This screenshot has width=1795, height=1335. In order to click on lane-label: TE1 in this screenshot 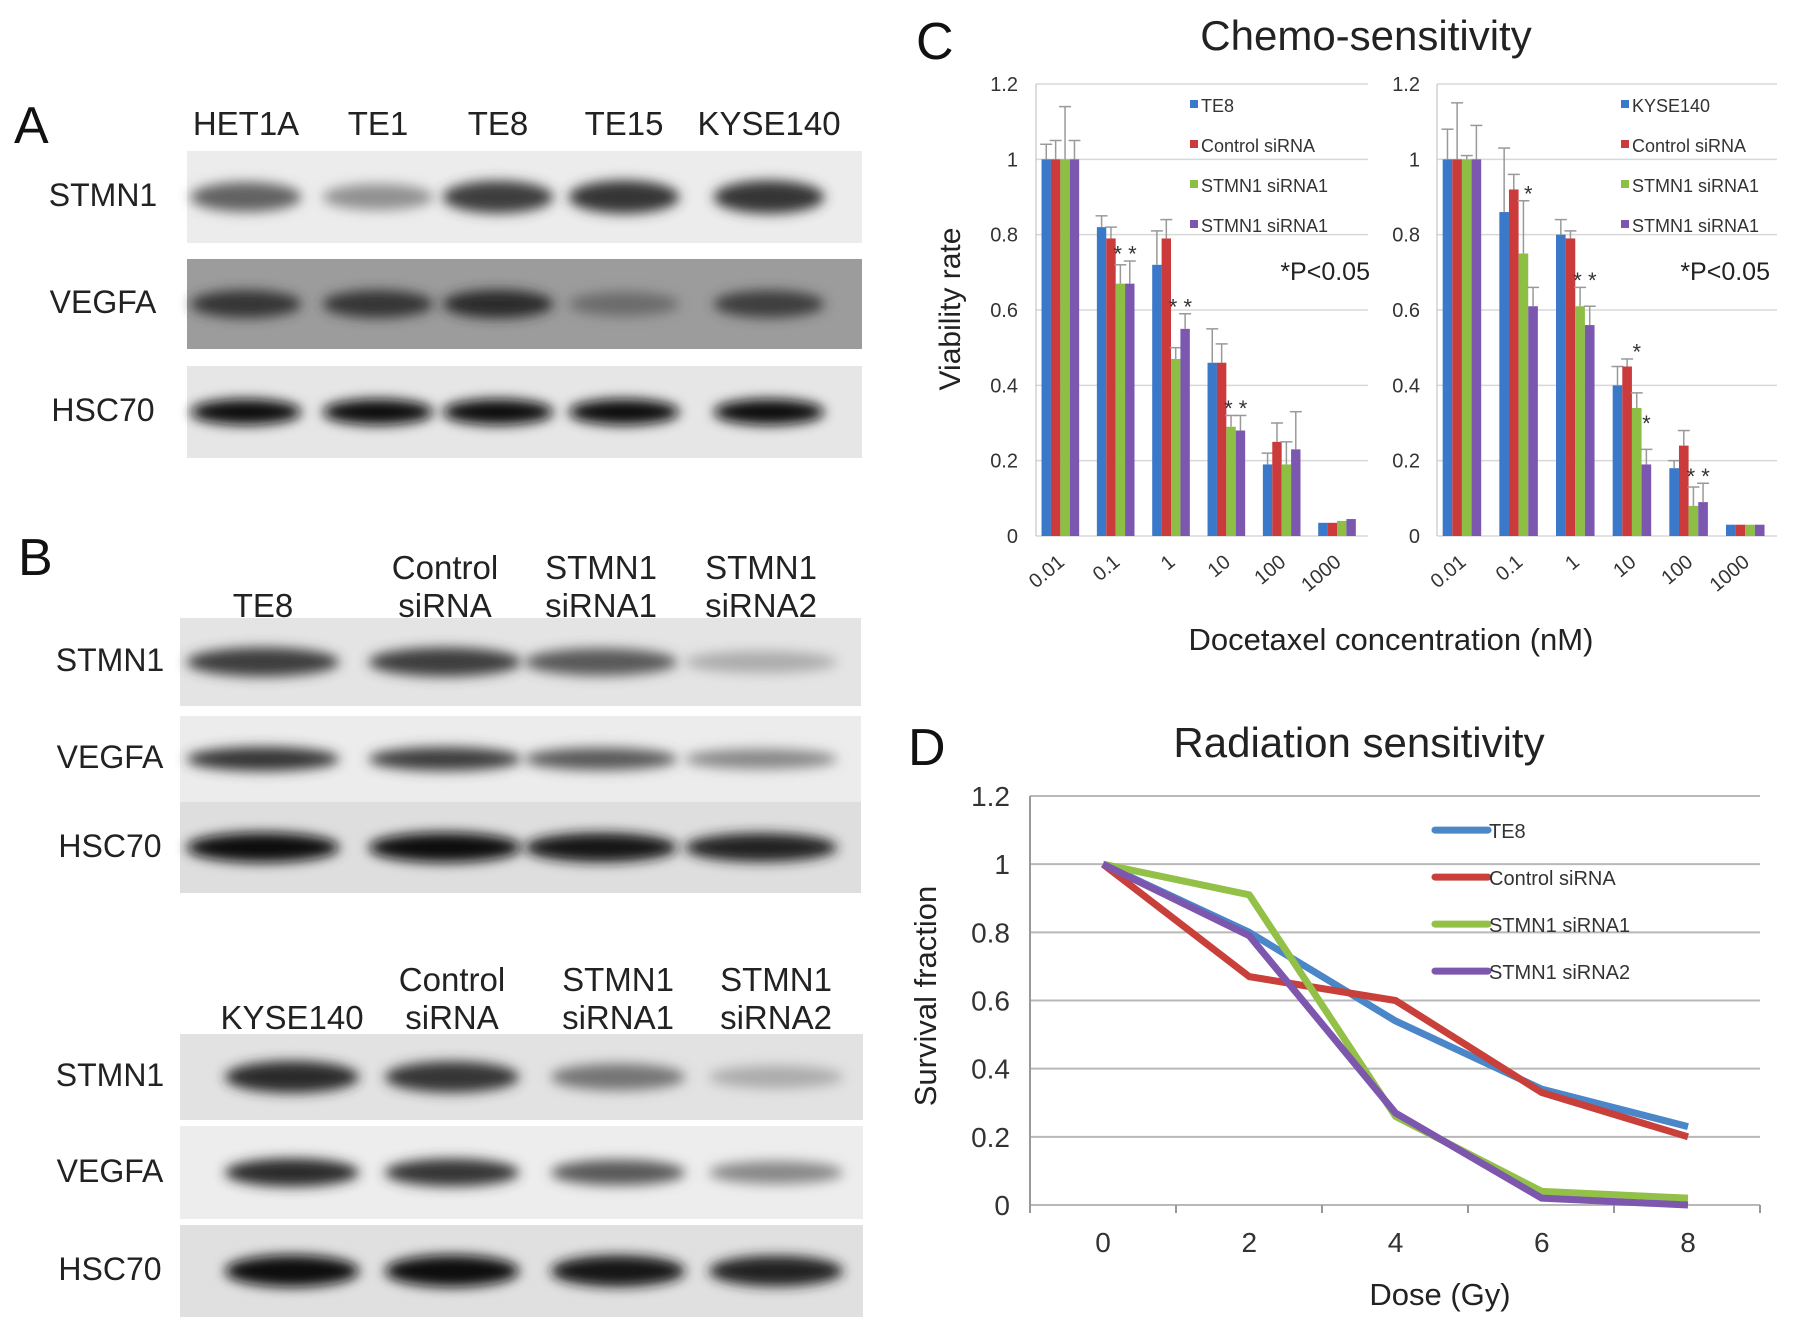, I will do `click(378, 123)`.